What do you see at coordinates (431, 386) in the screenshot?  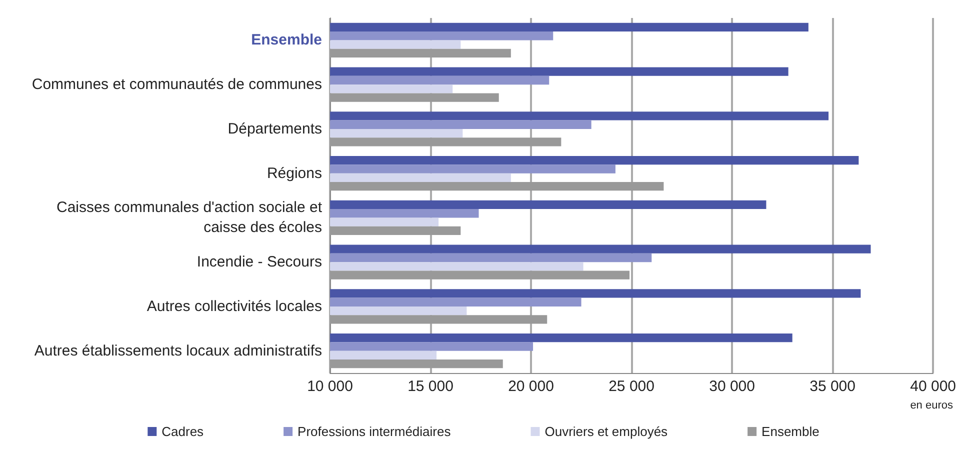 I see `x-tick-label: 15 000` at bounding box center [431, 386].